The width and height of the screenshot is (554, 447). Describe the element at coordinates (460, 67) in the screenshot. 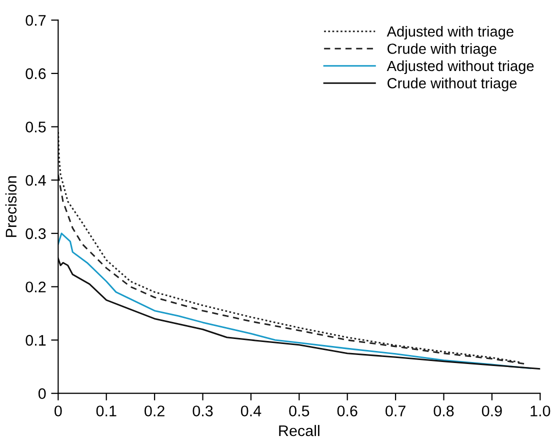

I see `legend-label: Adjusted without triage` at that location.